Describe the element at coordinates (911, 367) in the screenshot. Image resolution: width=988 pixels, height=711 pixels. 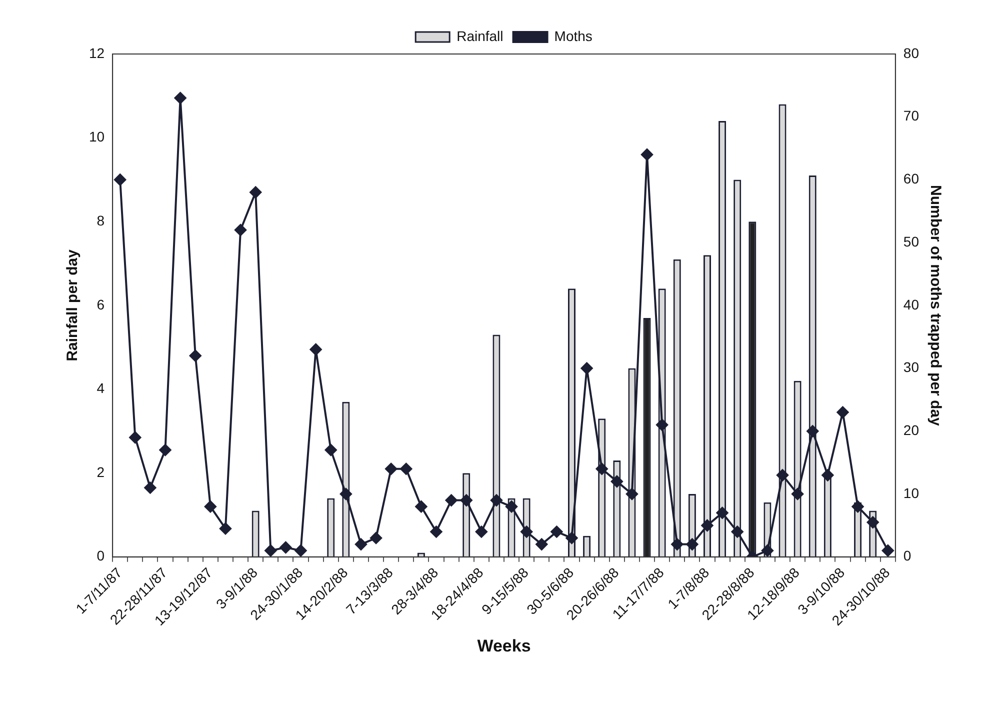
I see `y2-tick-label: 30` at that location.